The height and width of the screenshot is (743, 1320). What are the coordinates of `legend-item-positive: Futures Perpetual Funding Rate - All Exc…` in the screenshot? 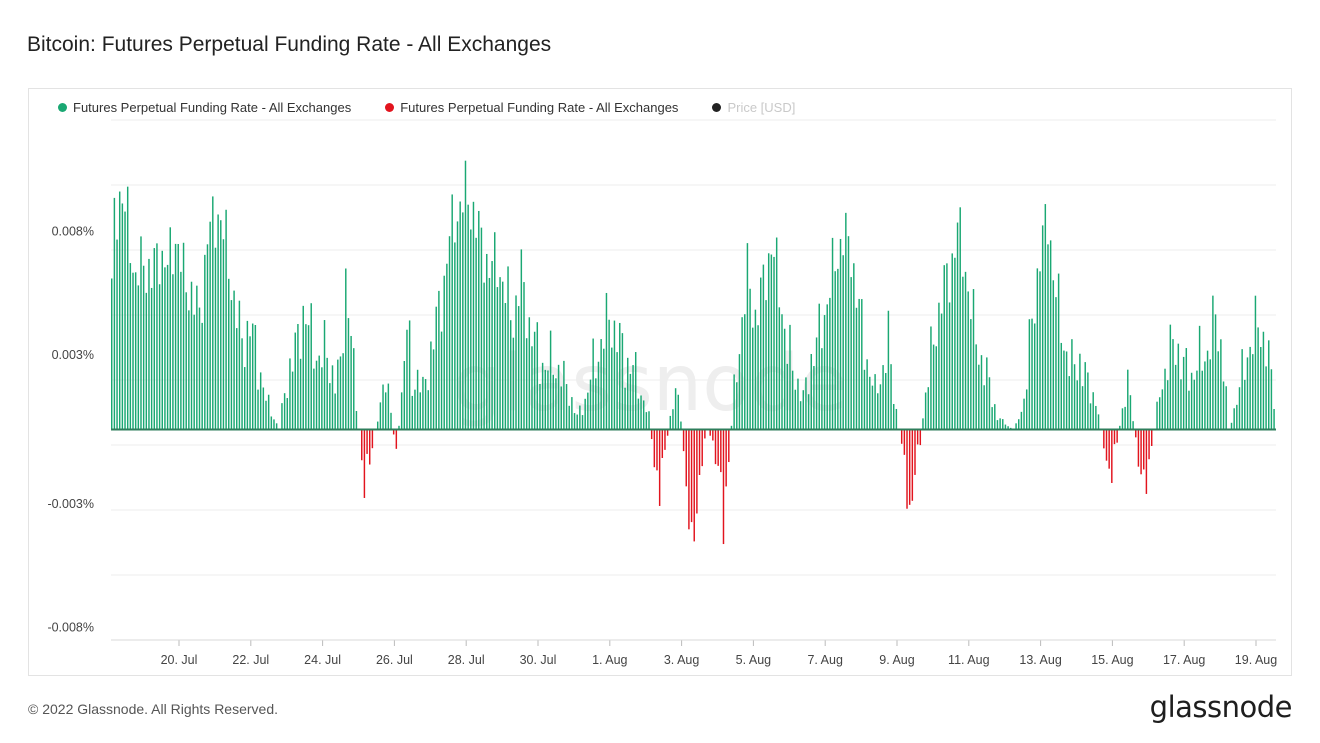 It's located at (204, 107).